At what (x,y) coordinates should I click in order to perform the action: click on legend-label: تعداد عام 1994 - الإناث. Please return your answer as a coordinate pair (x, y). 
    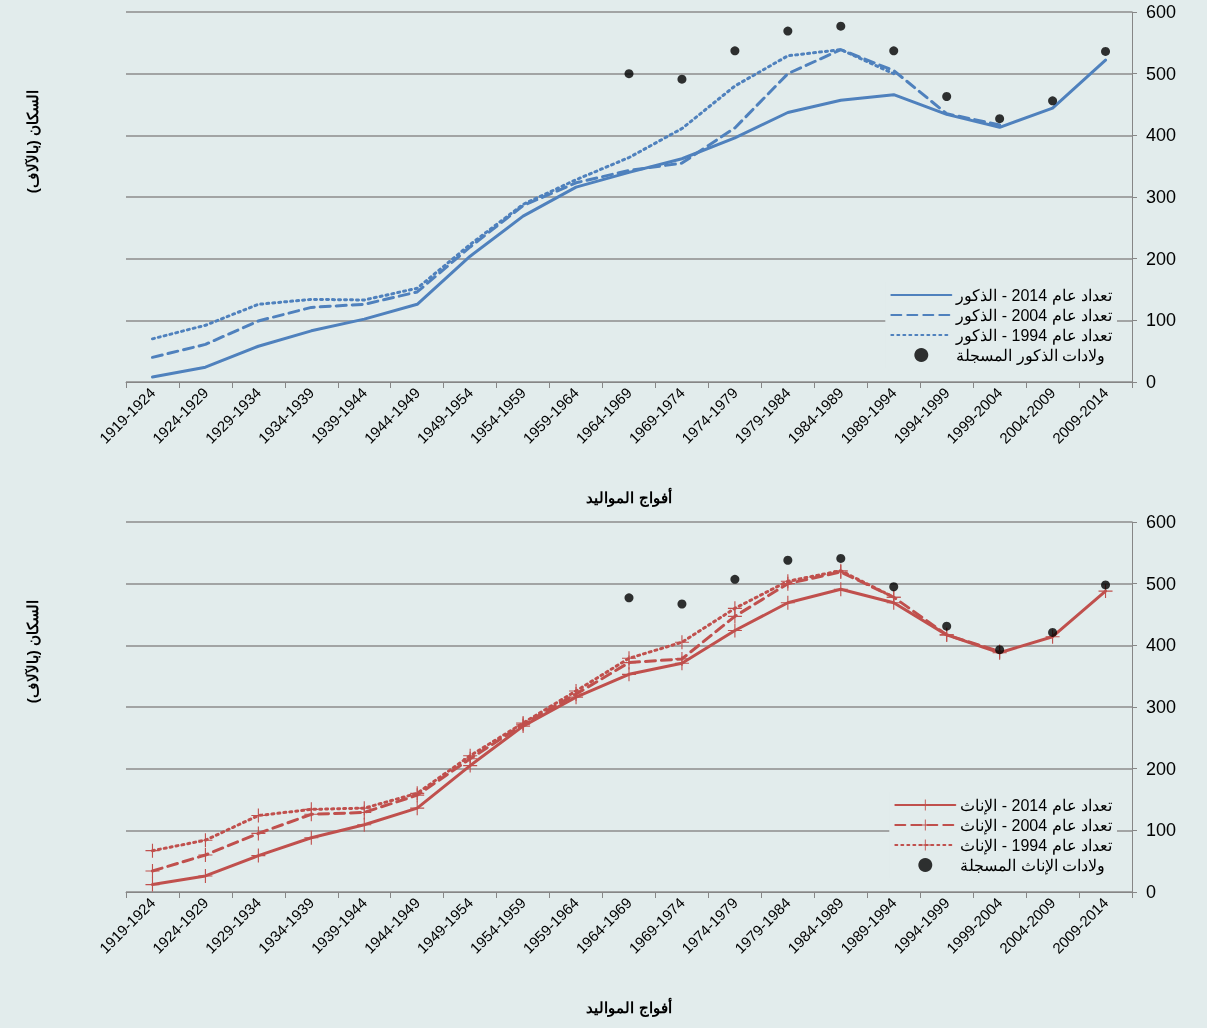
    Looking at the image, I should click on (1036, 845).